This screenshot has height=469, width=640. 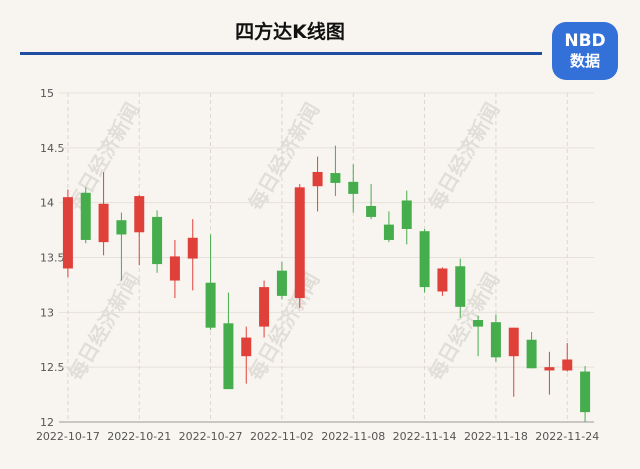 I want to click on logo-box, so click(x=585, y=51).